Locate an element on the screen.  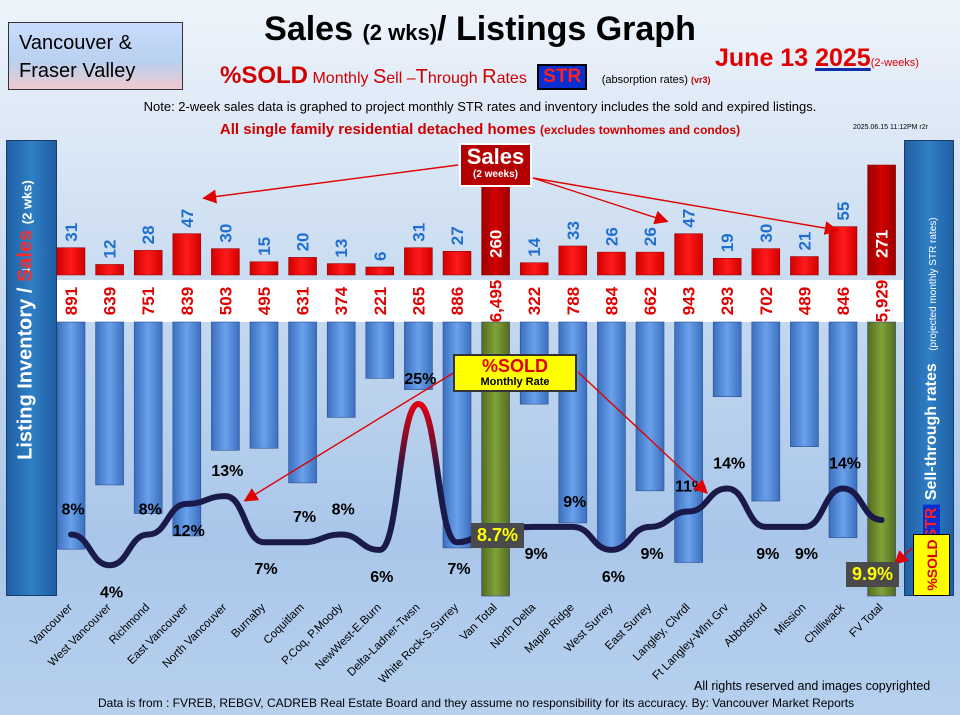
str-value-label: 13% is located at coordinates (227, 471).